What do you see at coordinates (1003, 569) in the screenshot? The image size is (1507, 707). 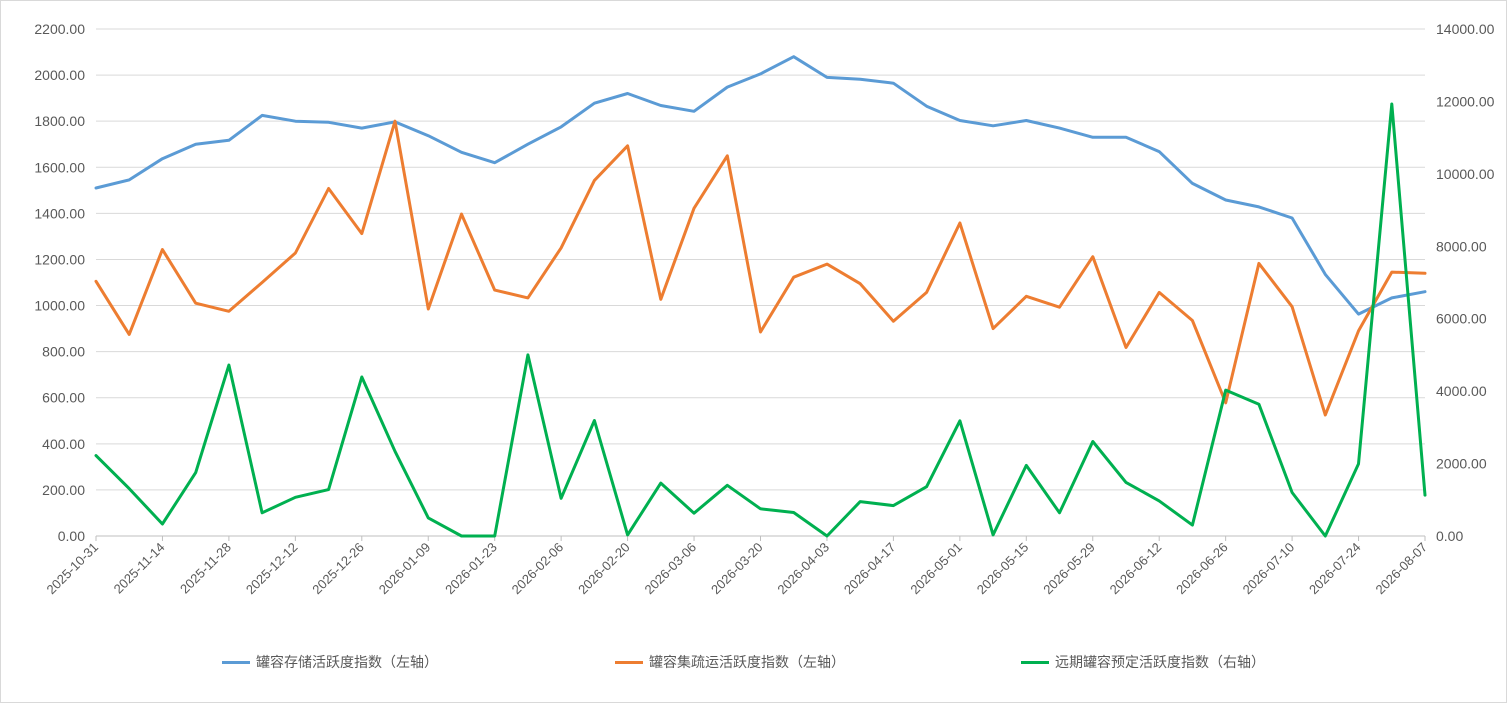 I see `x-tick-label: 2026-05-15` at bounding box center [1003, 569].